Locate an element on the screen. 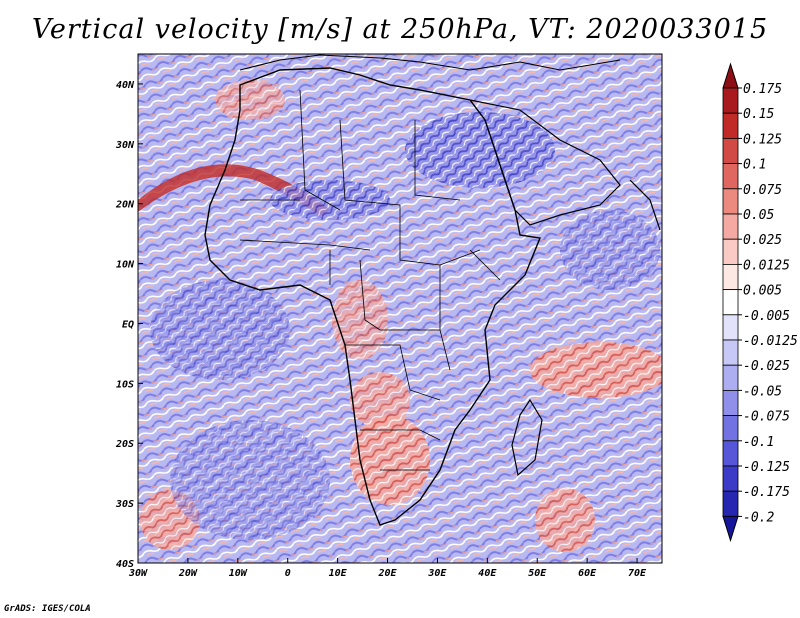  blue-zone-gulf-of-guinea is located at coordinates (220, 330).